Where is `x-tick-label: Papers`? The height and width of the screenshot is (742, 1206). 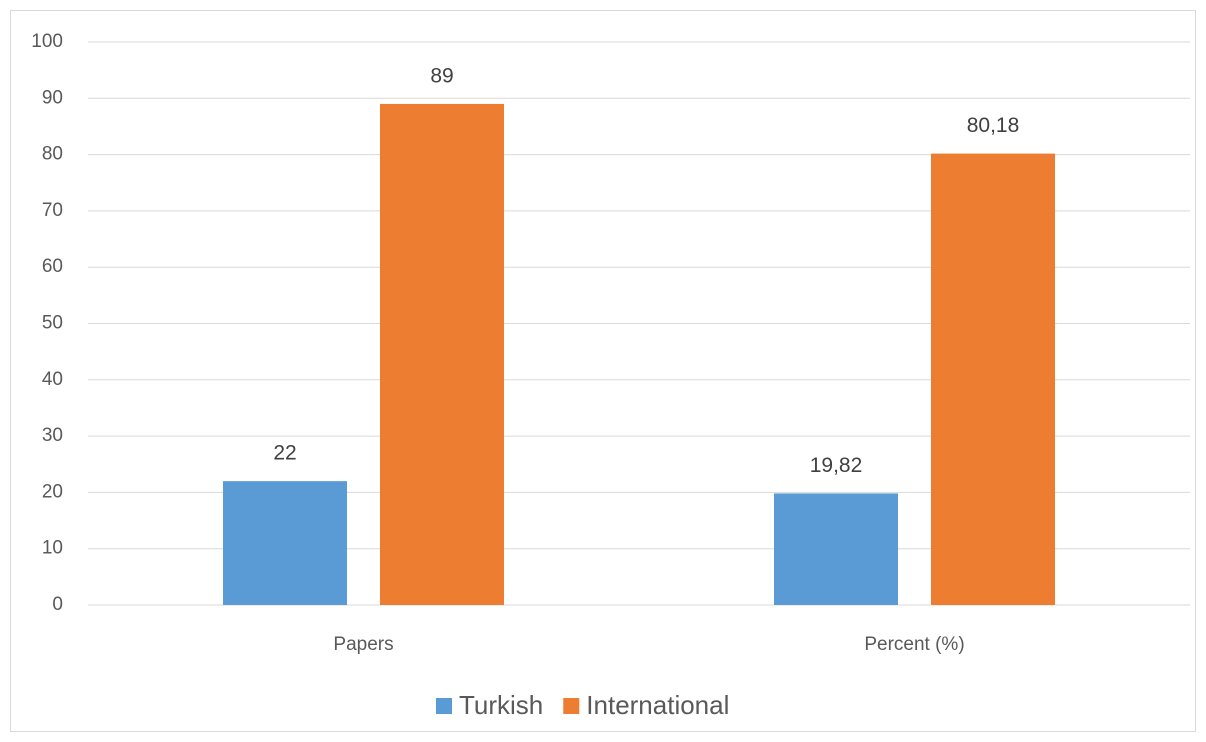
x-tick-label: Papers is located at coordinates (363, 644).